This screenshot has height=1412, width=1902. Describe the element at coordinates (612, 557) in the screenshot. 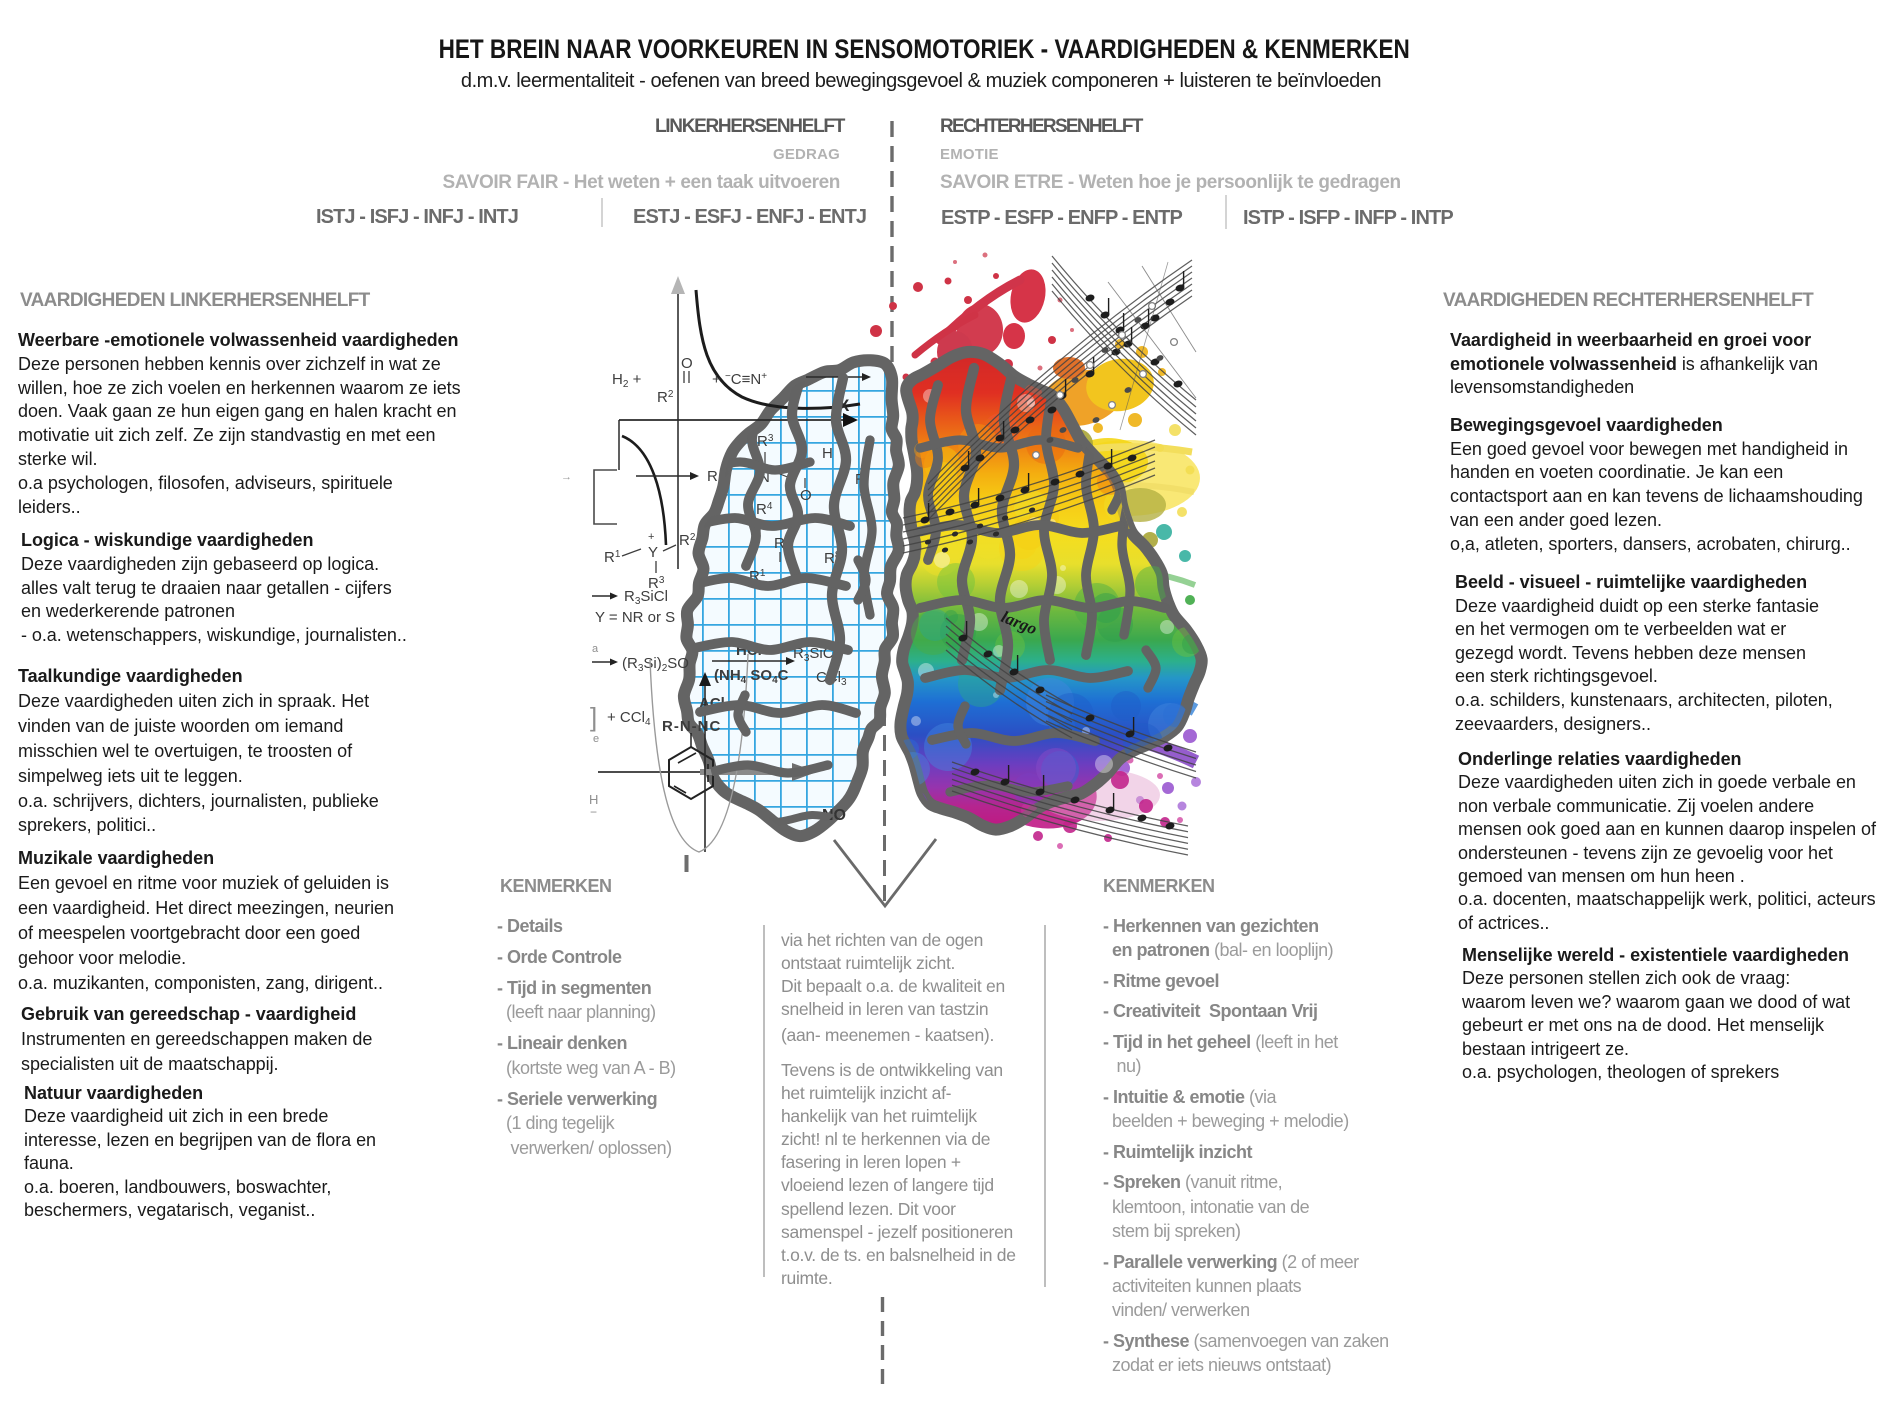

I see `svg-text: R1` at that location.